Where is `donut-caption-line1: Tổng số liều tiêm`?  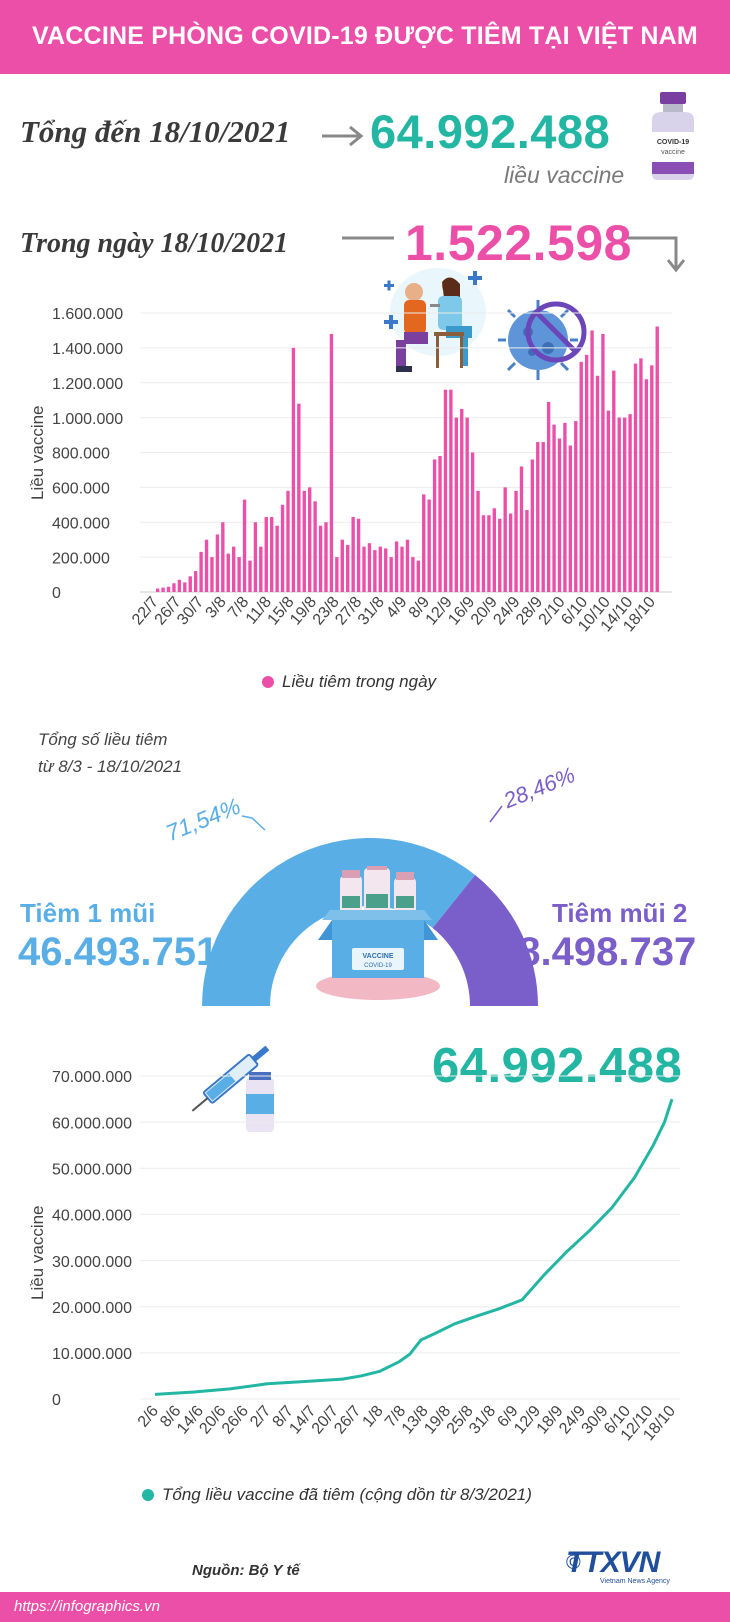
donut-caption-line1: Tổng số liều tiêm is located at coordinates (103, 739).